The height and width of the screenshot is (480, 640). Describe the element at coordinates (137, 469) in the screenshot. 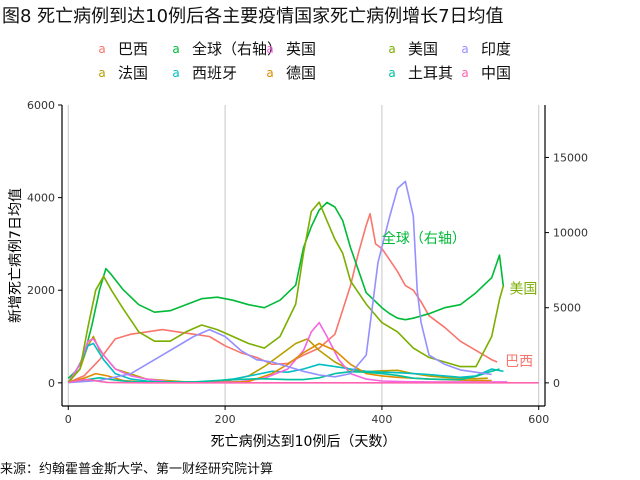

I see `source-note: 来源：约翰霍普金斯大学、第一财经研究院计算` at that location.